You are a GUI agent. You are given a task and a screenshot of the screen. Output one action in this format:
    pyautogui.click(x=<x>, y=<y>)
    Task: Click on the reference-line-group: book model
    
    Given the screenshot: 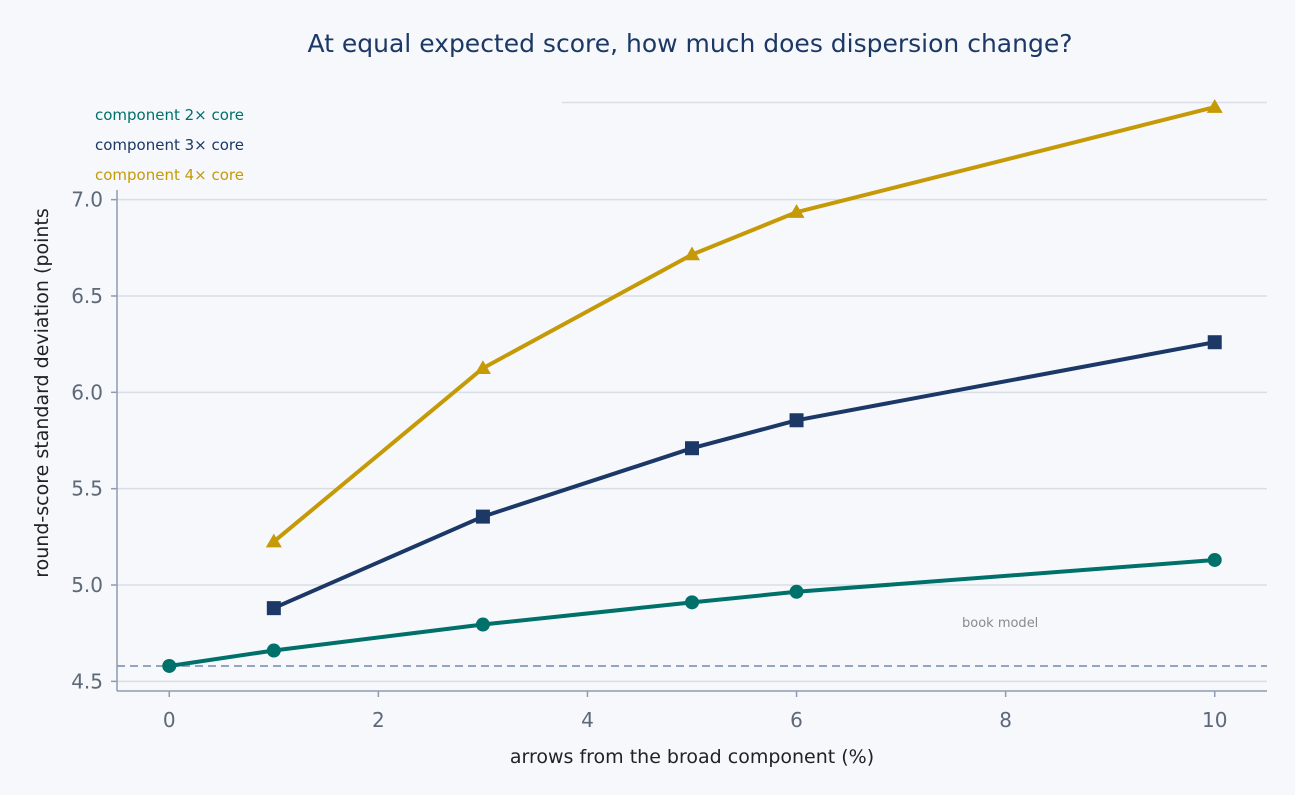 What is the action you would take?
    pyautogui.click(x=692, y=641)
    